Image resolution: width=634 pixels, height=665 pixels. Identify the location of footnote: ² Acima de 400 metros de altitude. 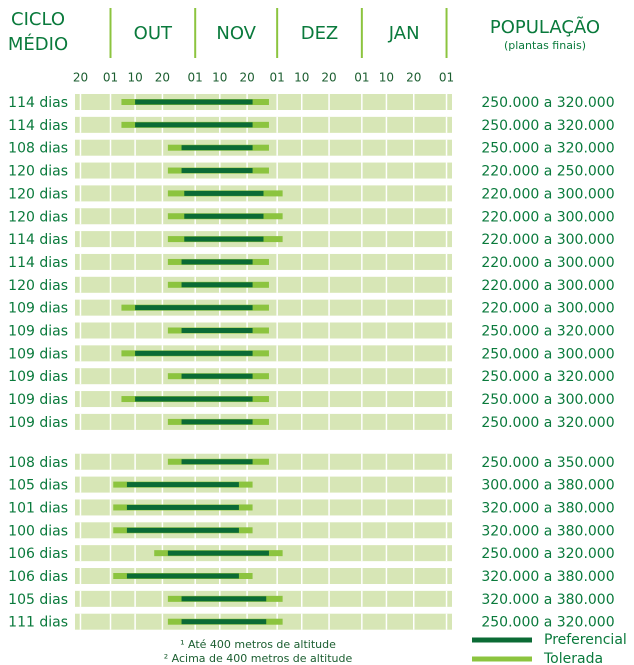
(258, 658).